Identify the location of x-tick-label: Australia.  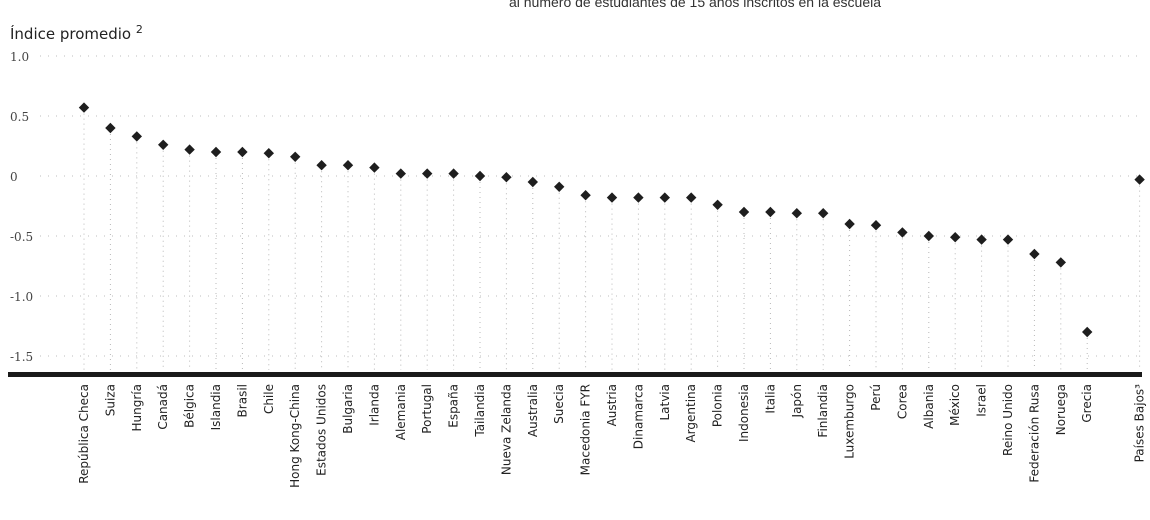
(533, 410).